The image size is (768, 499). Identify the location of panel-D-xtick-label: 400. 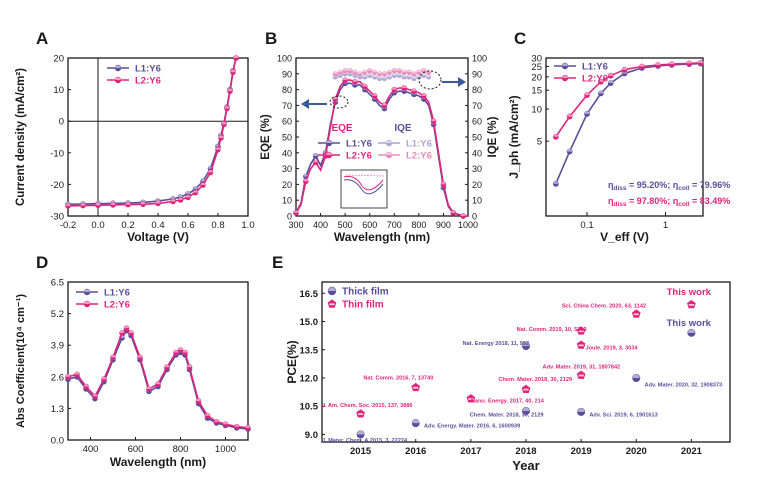
(91, 449).